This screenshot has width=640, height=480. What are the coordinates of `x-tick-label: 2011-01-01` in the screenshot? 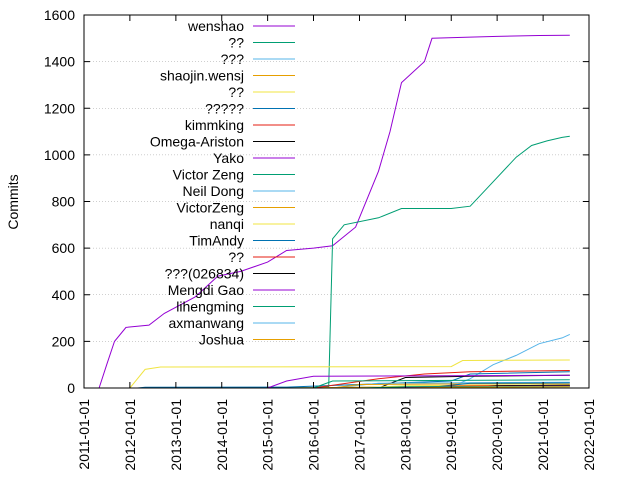 It's located at (84, 434).